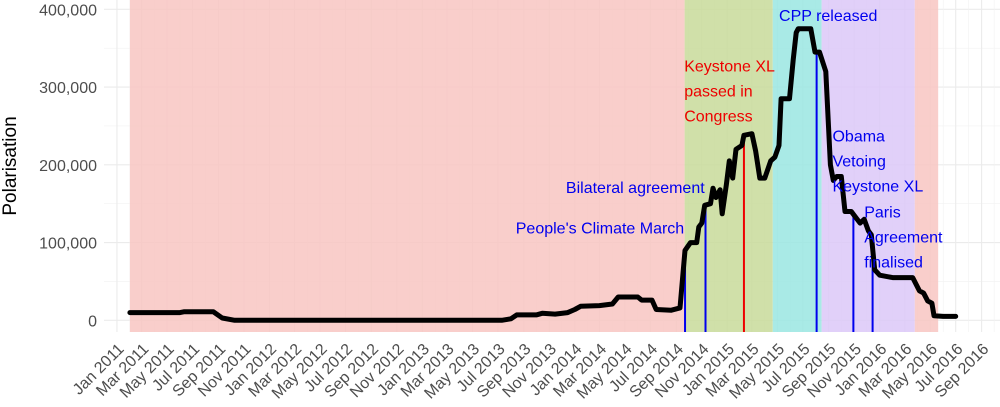 The height and width of the screenshot is (407, 1000). I want to click on y-axis-ticks: 0 100,000 200,000 300,000 400,000, so click(68, 166).